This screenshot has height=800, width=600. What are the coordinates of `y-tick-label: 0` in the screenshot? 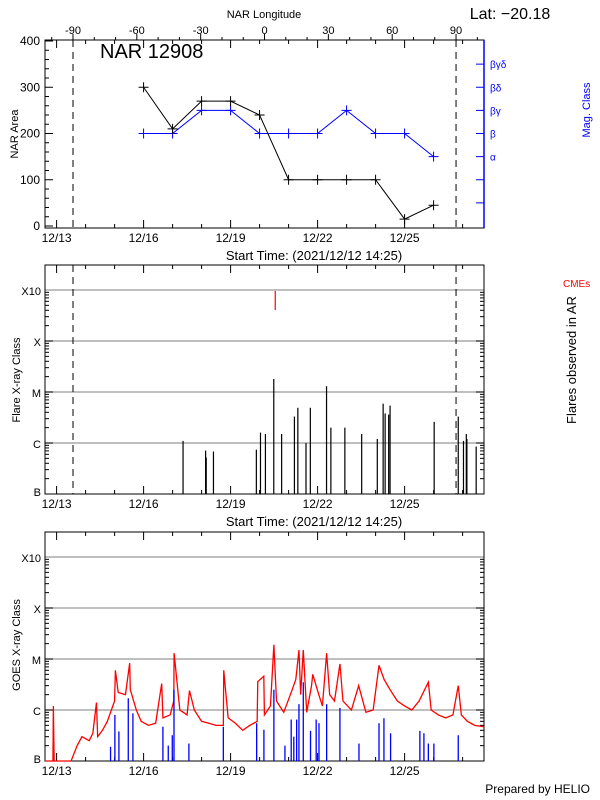 It's located at (36, 226).